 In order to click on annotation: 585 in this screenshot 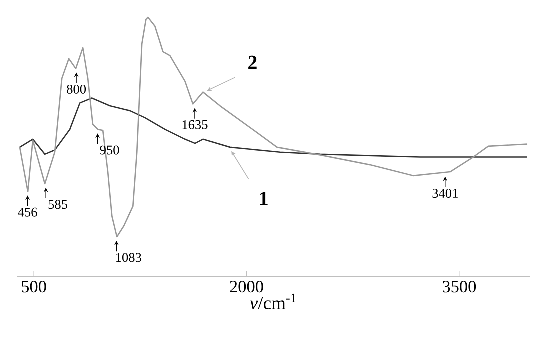, I will do `click(58, 205)`.